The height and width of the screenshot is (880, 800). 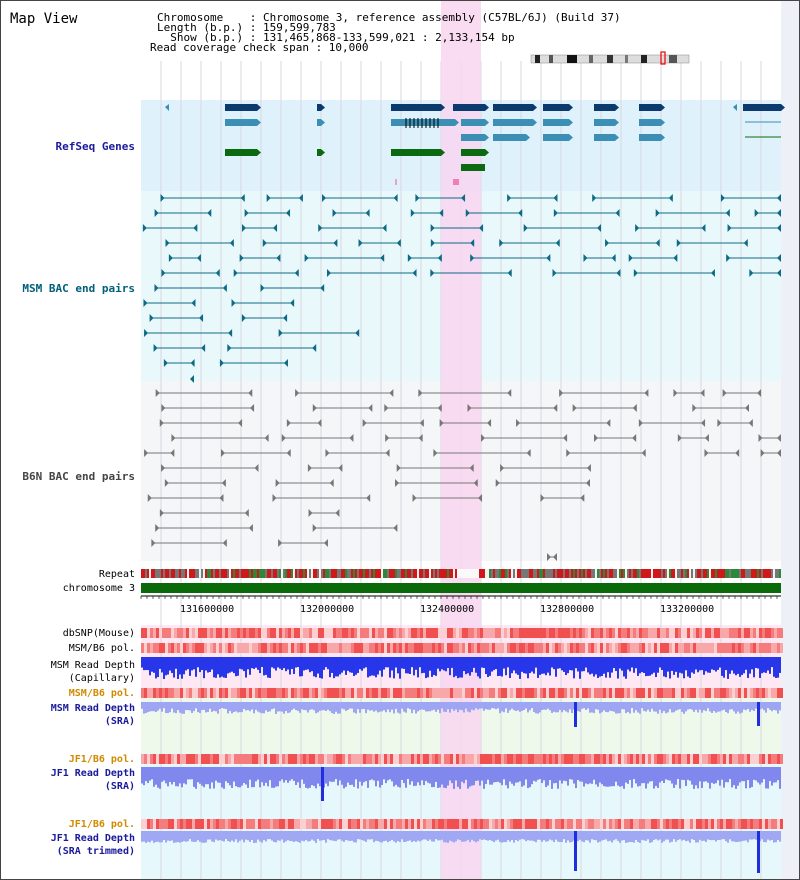 What do you see at coordinates (78, 288) in the screenshot?
I see `msm-bac-end-pairs-label: MSM BAC end pairs` at bounding box center [78, 288].